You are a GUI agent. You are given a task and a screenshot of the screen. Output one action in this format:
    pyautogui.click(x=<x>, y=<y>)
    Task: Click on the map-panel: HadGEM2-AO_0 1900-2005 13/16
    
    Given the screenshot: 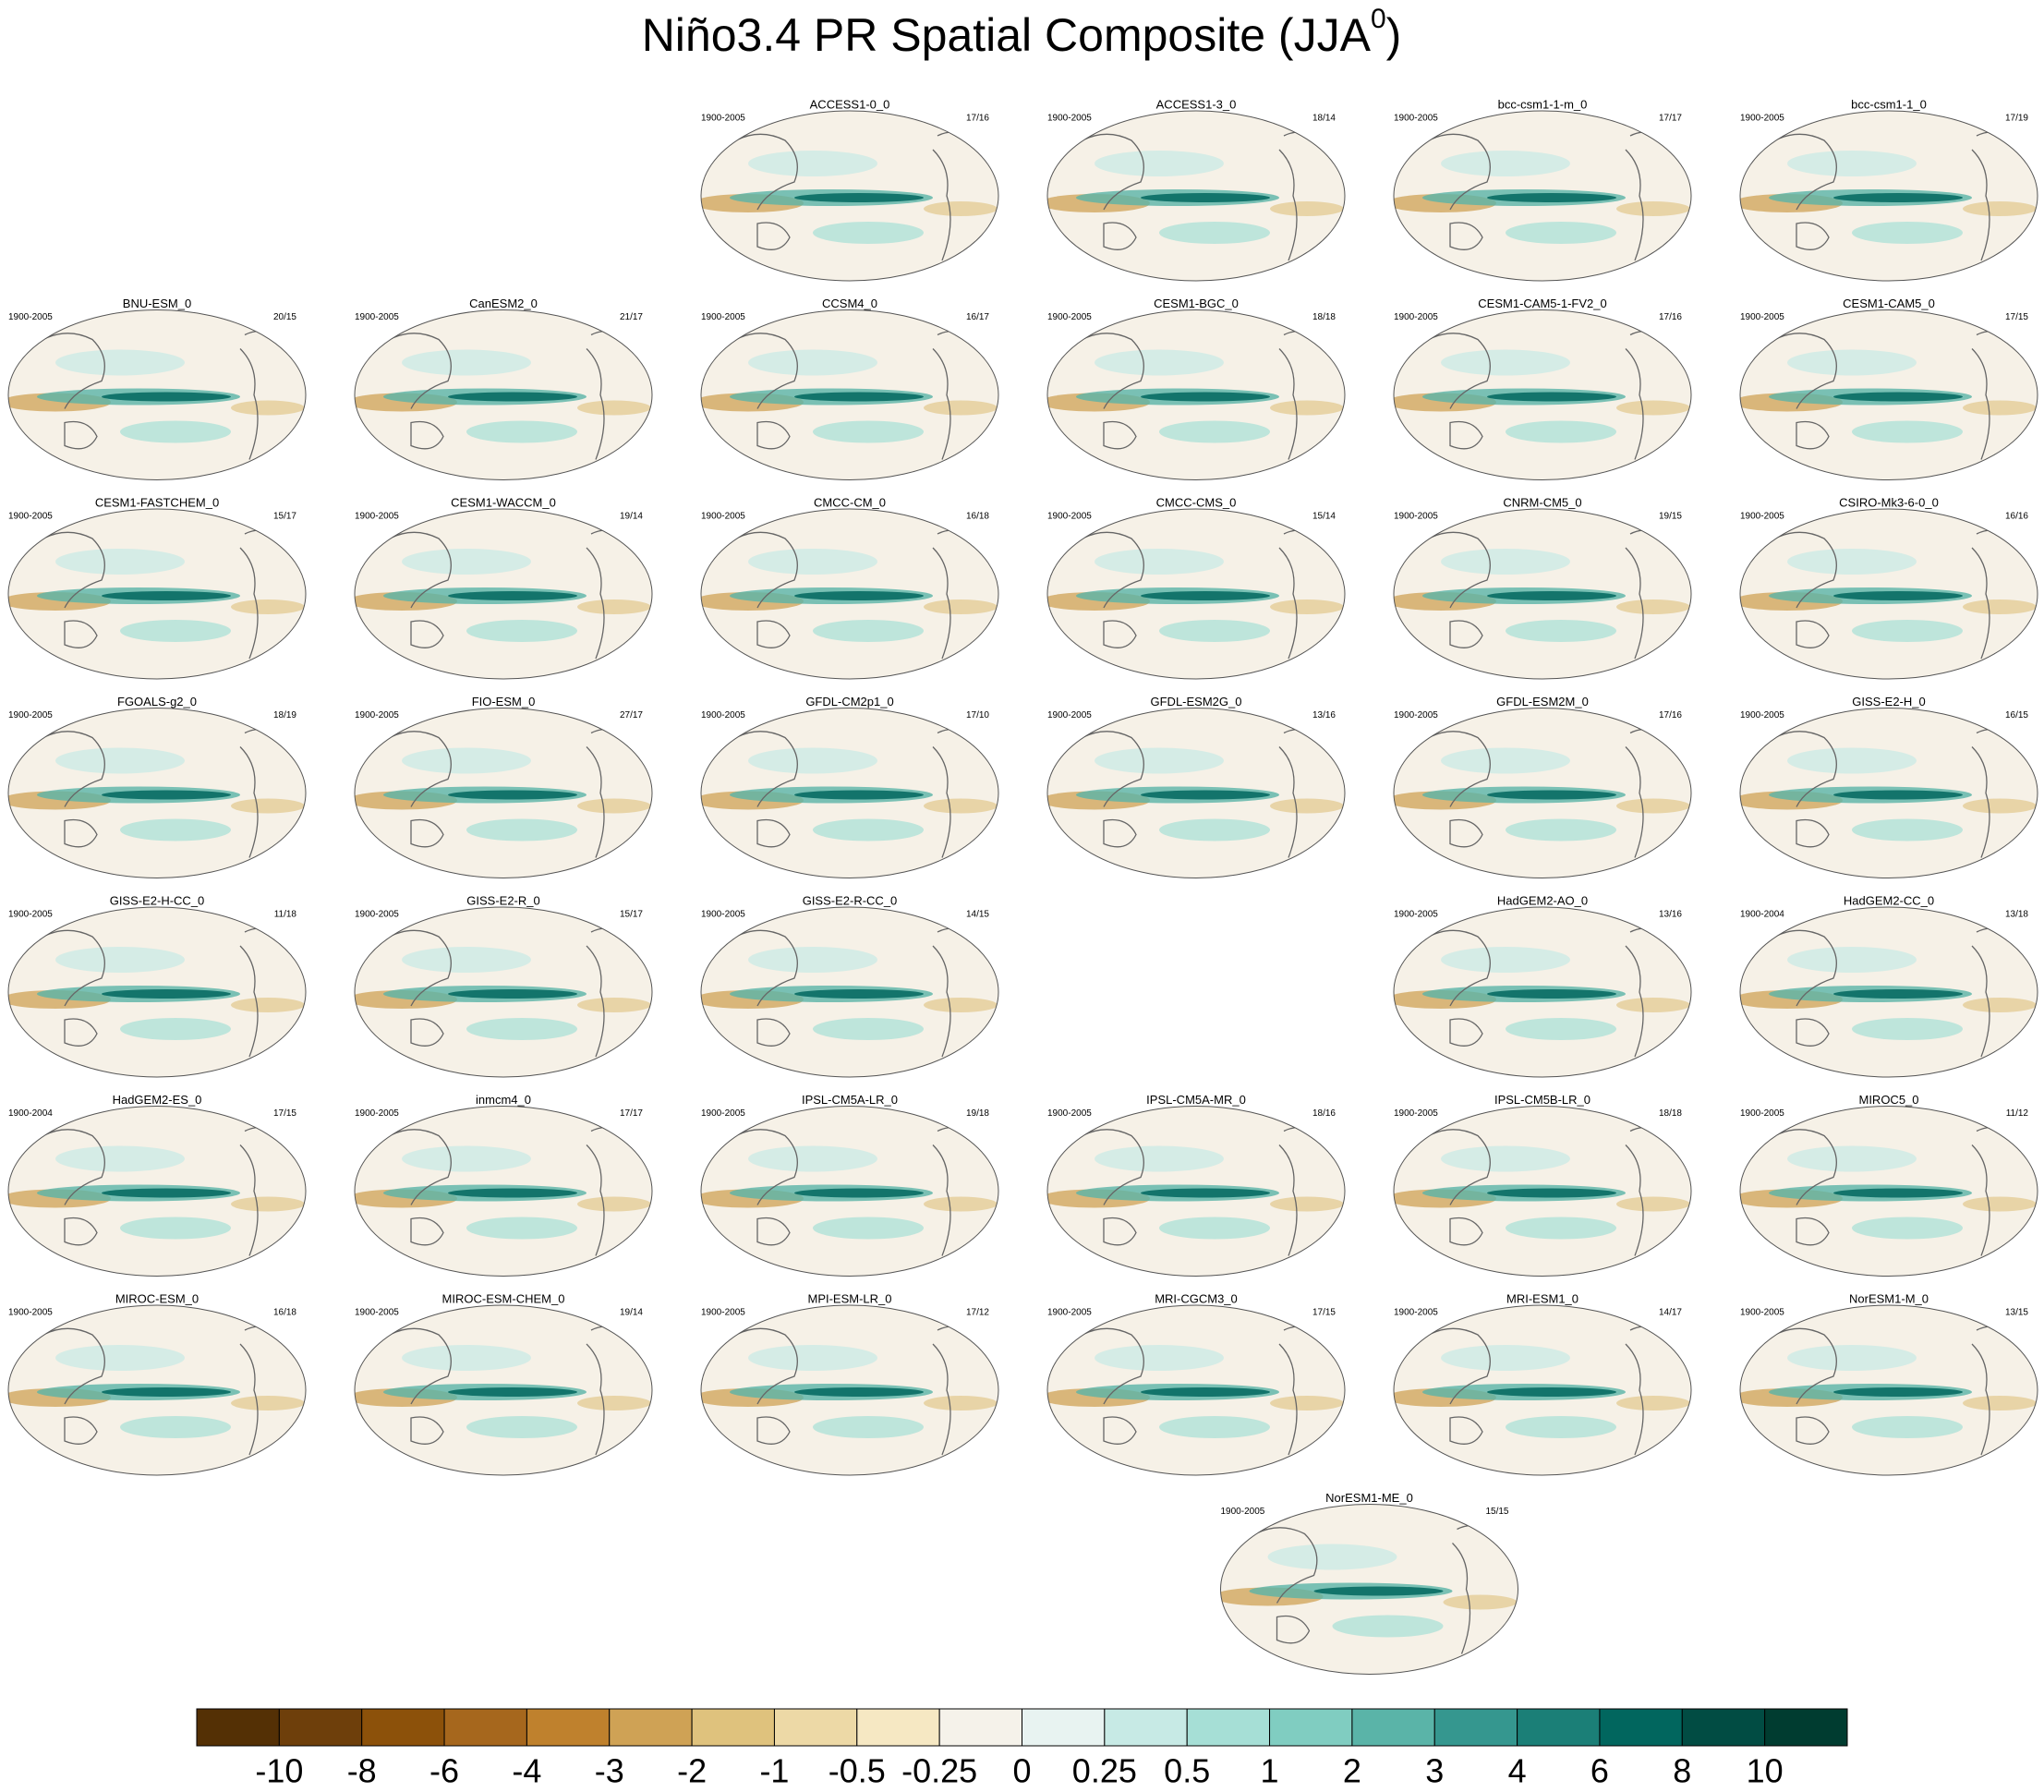 What is the action you would take?
    pyautogui.click(x=1543, y=986)
    